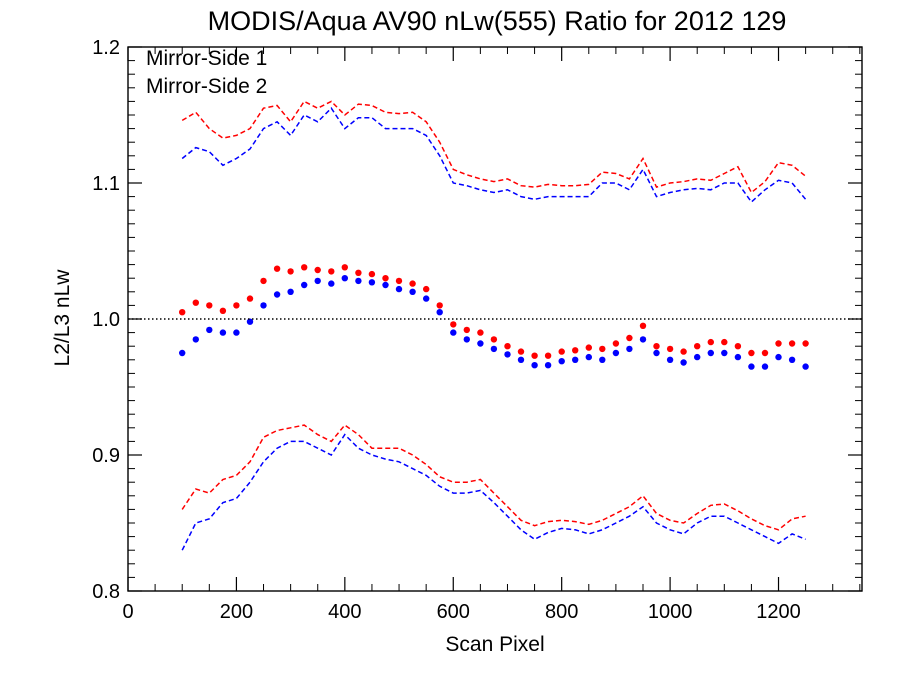  What do you see at coordinates (106, 48) in the screenshot?
I see `y-tick-label: 1.2` at bounding box center [106, 48].